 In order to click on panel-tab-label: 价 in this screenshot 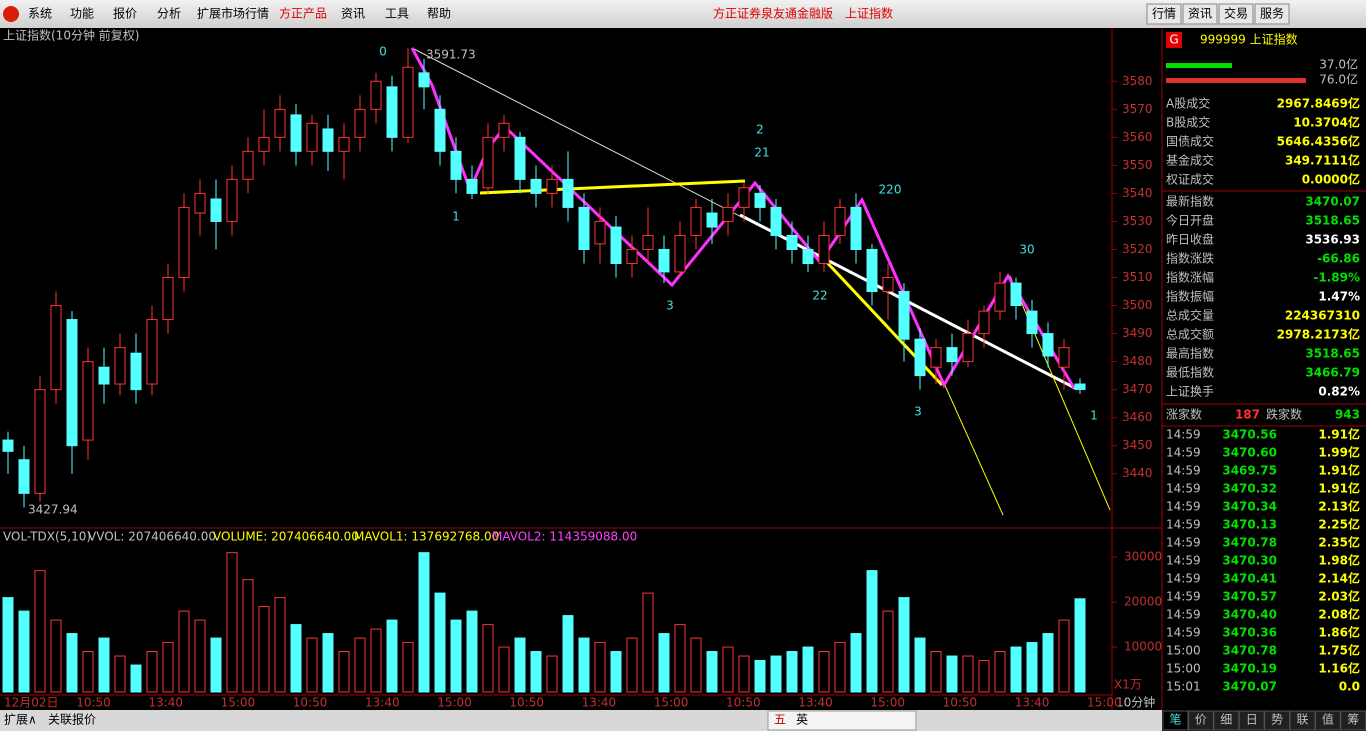, I will do `click(1201, 720)`.